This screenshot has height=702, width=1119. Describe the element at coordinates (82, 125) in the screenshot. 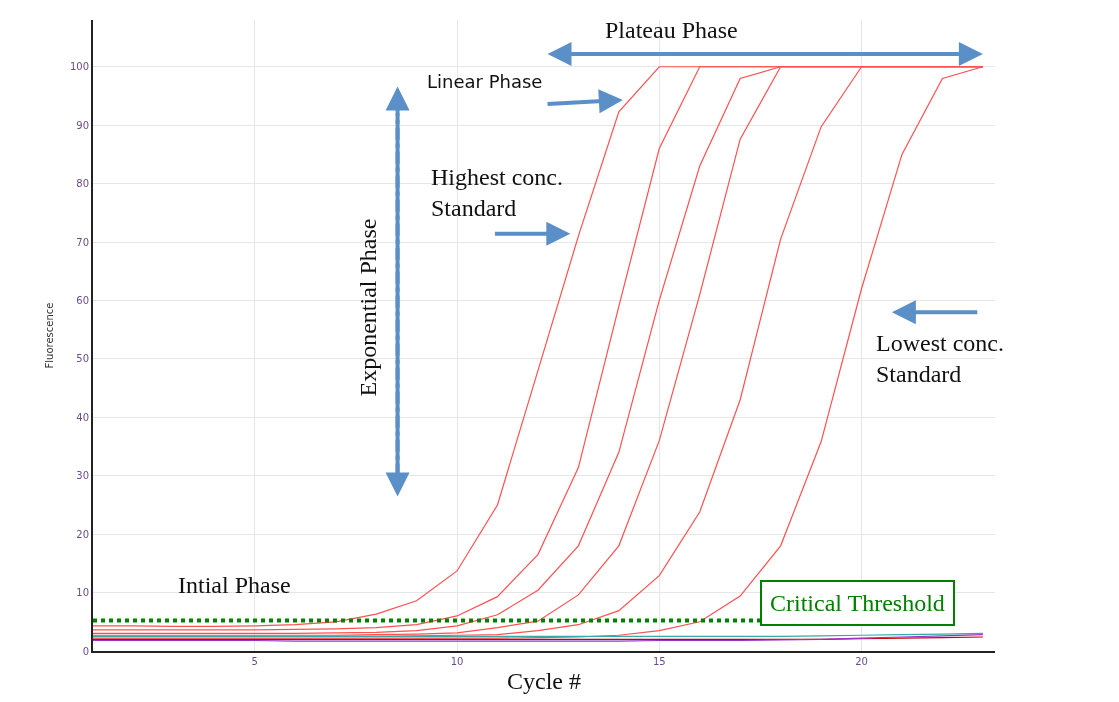

I see `y-tick-label: 90` at that location.